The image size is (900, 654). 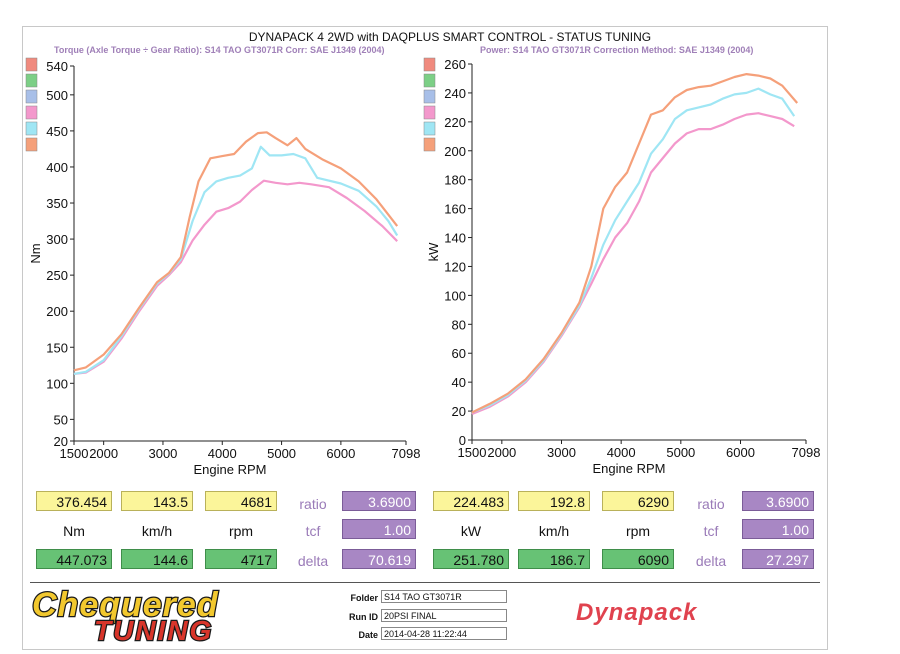 I want to click on chequered-tuning-logo: Chequered TUNING, so click(x=125, y=616).